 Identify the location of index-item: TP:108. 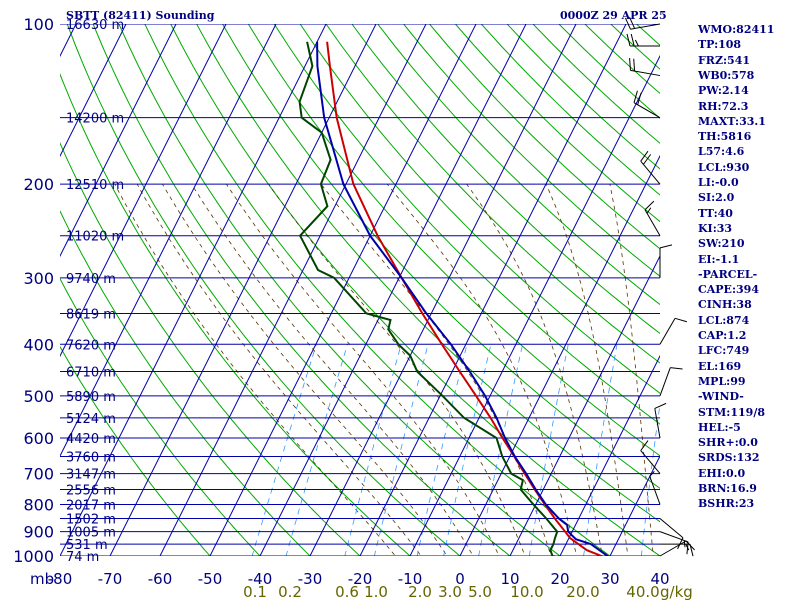
(720, 45).